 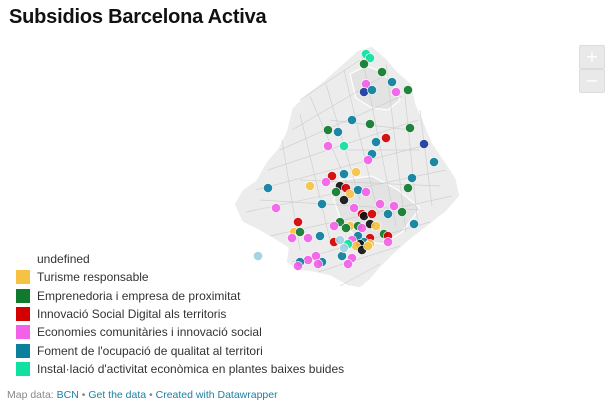 I want to click on legend-item-emprenedoria: Emprenedoria i empresa de proximitat, so click(x=180, y=295).